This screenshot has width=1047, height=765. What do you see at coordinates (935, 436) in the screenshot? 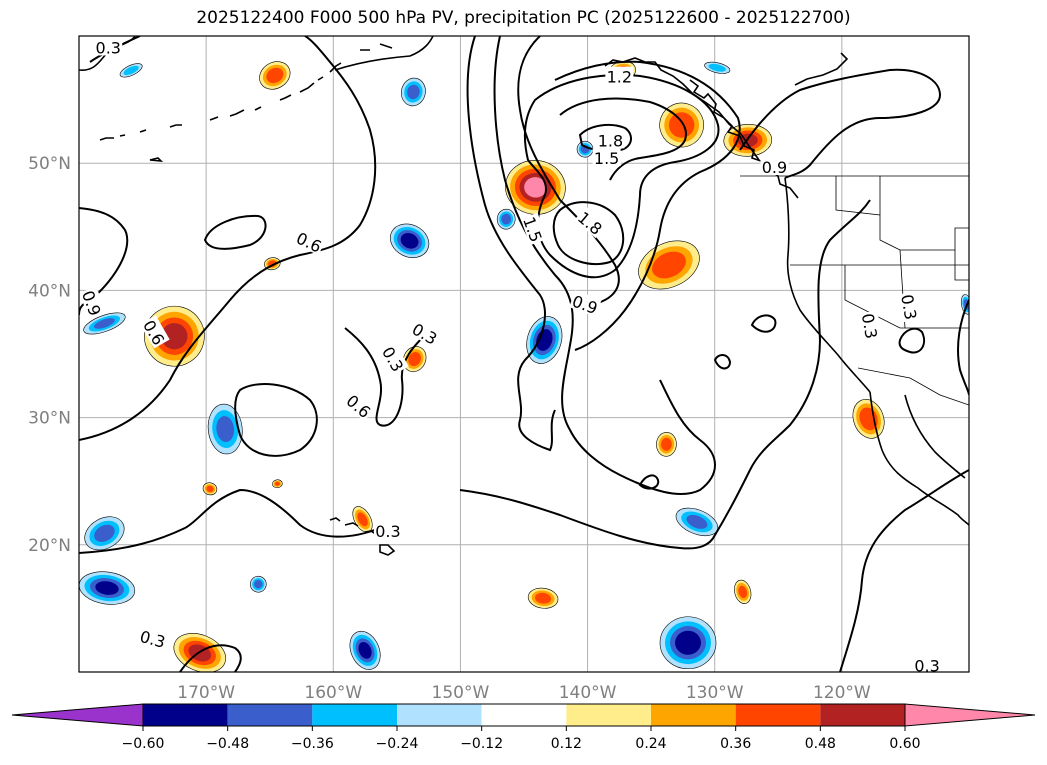
I see `gulf-of-california` at bounding box center [935, 436].